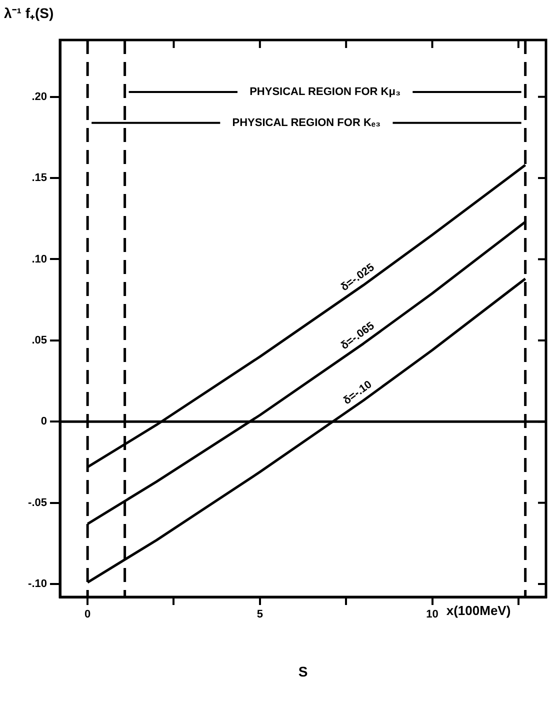 The image size is (550, 705). I want to click on y-tick-label: 0, so click(43, 422).